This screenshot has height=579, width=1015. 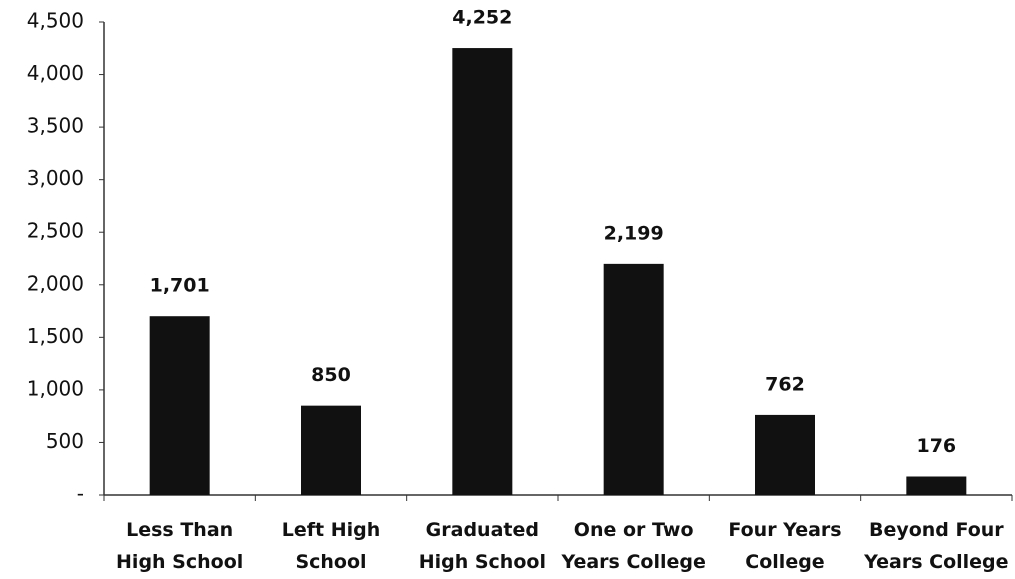 What do you see at coordinates (180, 286) in the screenshot?
I see `value-label: 1,701` at bounding box center [180, 286].